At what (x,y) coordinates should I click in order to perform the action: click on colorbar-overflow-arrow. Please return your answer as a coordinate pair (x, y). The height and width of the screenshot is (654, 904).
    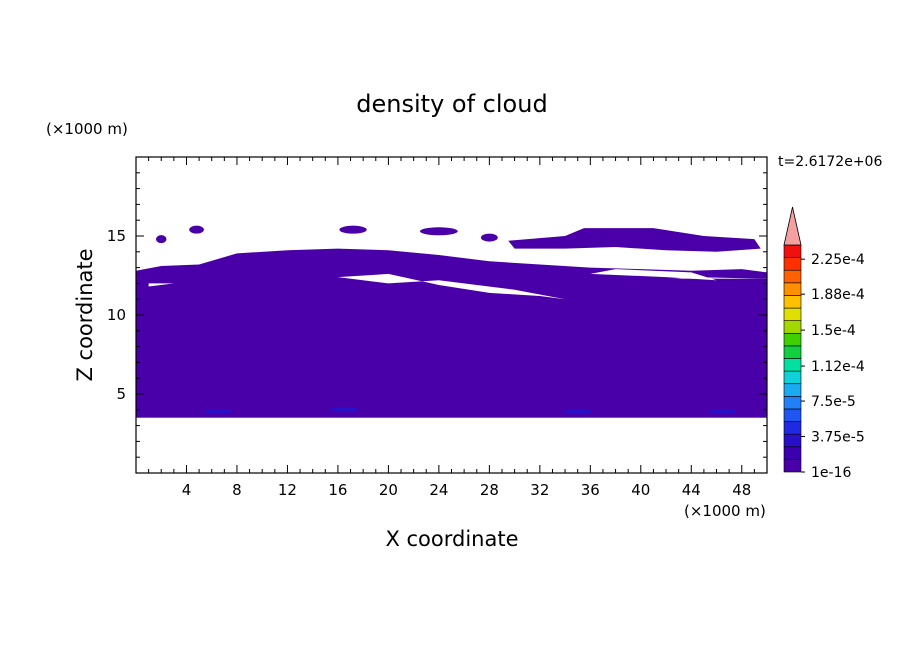
    Looking at the image, I should click on (792, 226).